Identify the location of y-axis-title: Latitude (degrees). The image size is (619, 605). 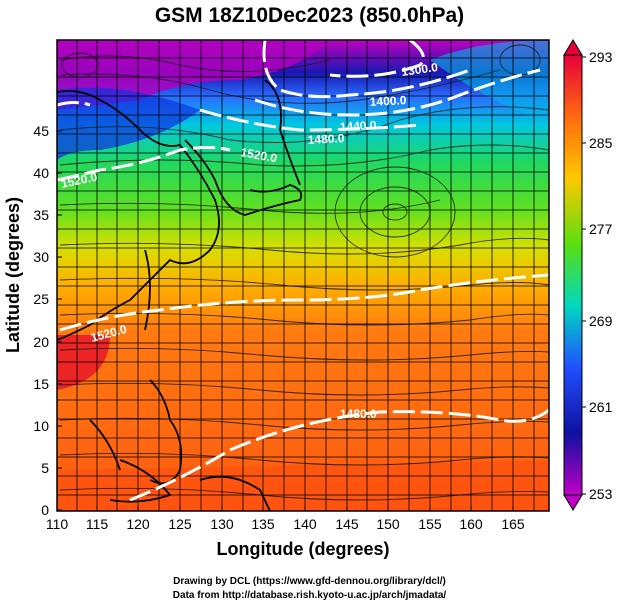
(13, 275).